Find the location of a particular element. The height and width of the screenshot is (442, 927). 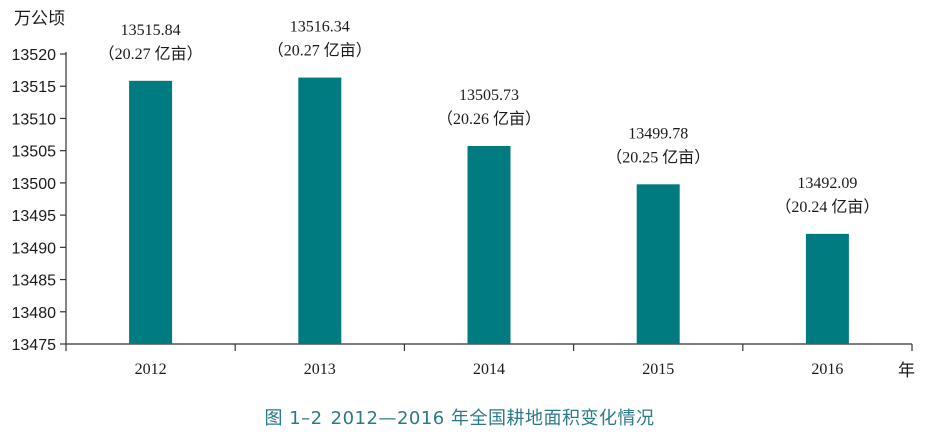

value-label: 13516.34 is located at coordinates (320, 27).